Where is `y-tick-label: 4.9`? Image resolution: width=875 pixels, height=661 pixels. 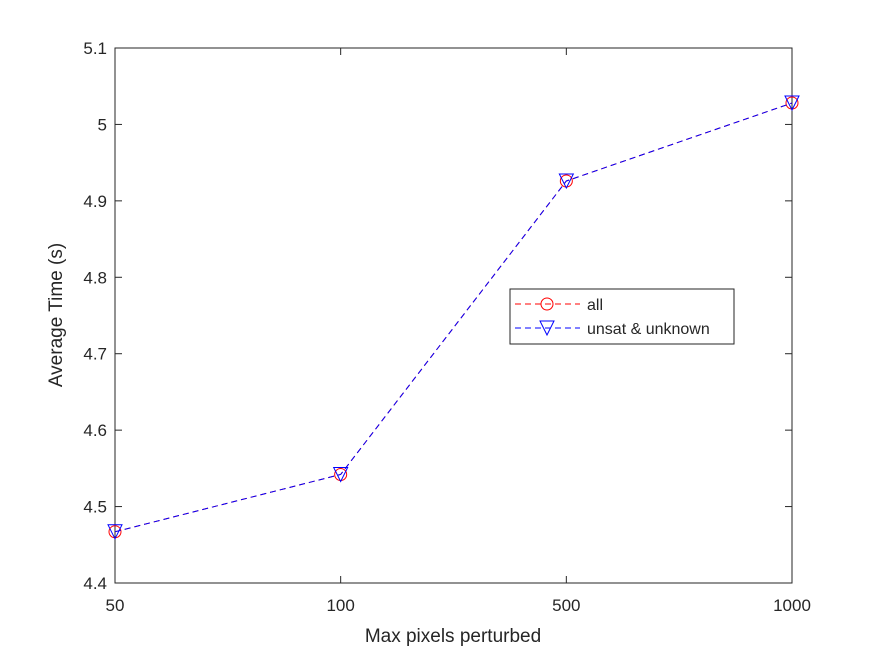 y-tick-label: 4.9 is located at coordinates (95, 201).